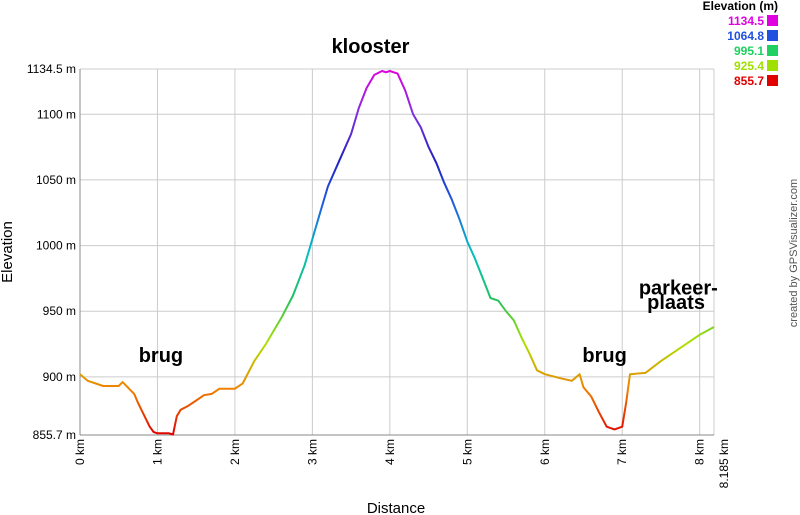 This screenshot has height=515, width=800. I want to click on legend-title: Elevation (m), so click(740, 6).